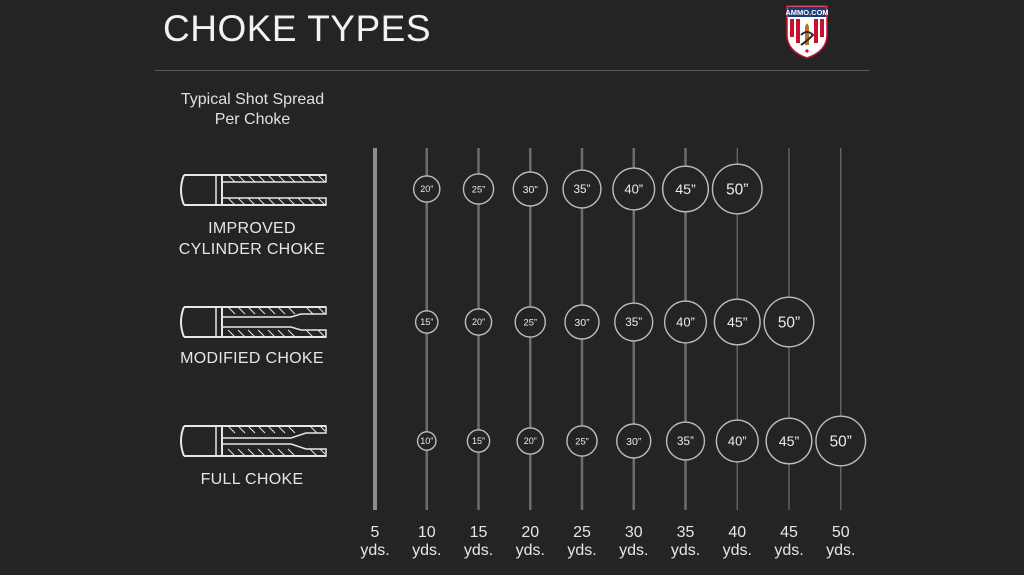  I want to click on logo-banner, so click(807, 12).